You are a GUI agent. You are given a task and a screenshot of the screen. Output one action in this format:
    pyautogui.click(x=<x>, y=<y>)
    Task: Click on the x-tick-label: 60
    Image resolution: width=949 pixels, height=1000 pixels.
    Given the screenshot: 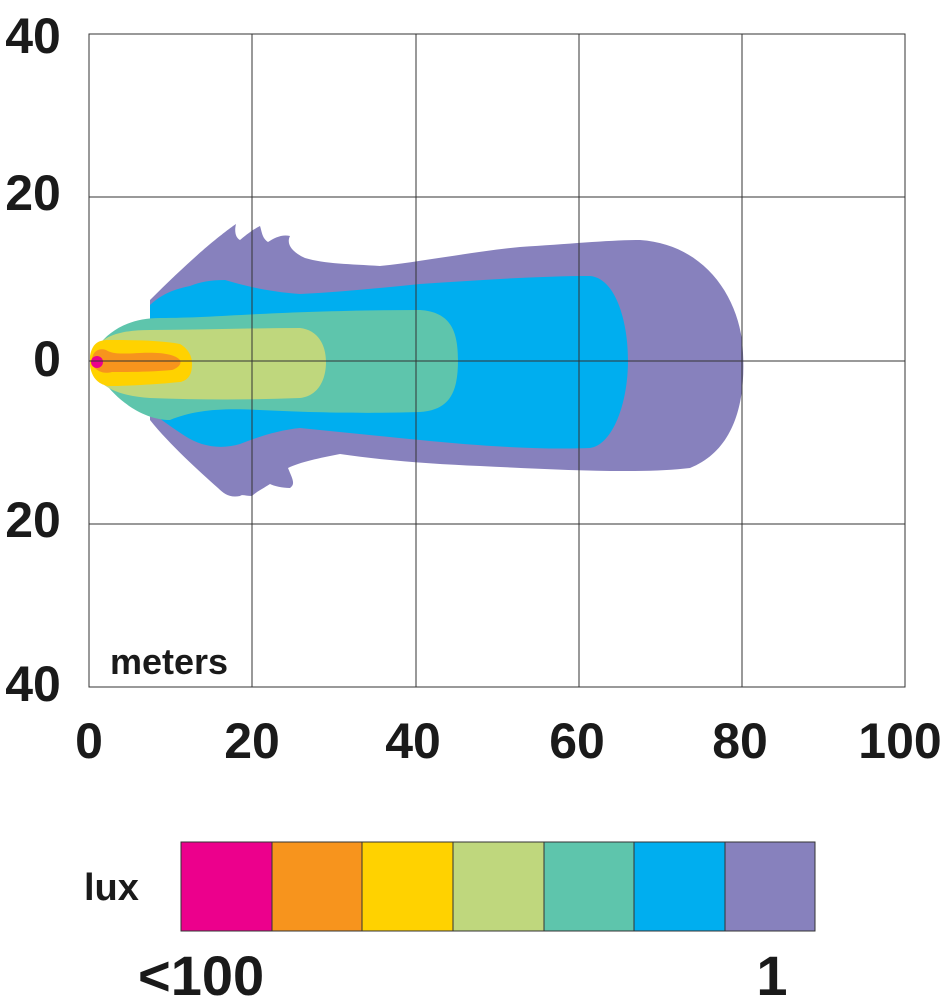 What is the action you would take?
    pyautogui.click(x=577, y=741)
    